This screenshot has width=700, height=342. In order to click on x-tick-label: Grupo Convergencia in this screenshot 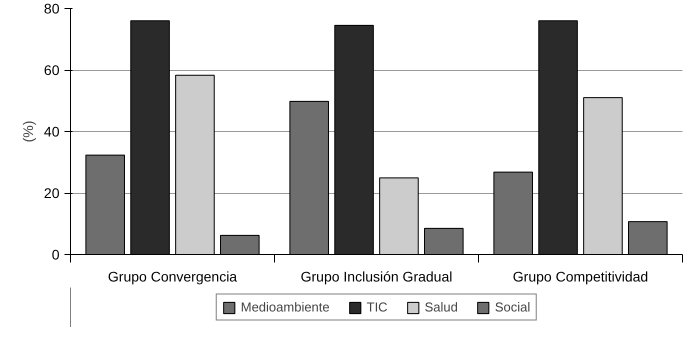, I will do `click(173, 276)`.